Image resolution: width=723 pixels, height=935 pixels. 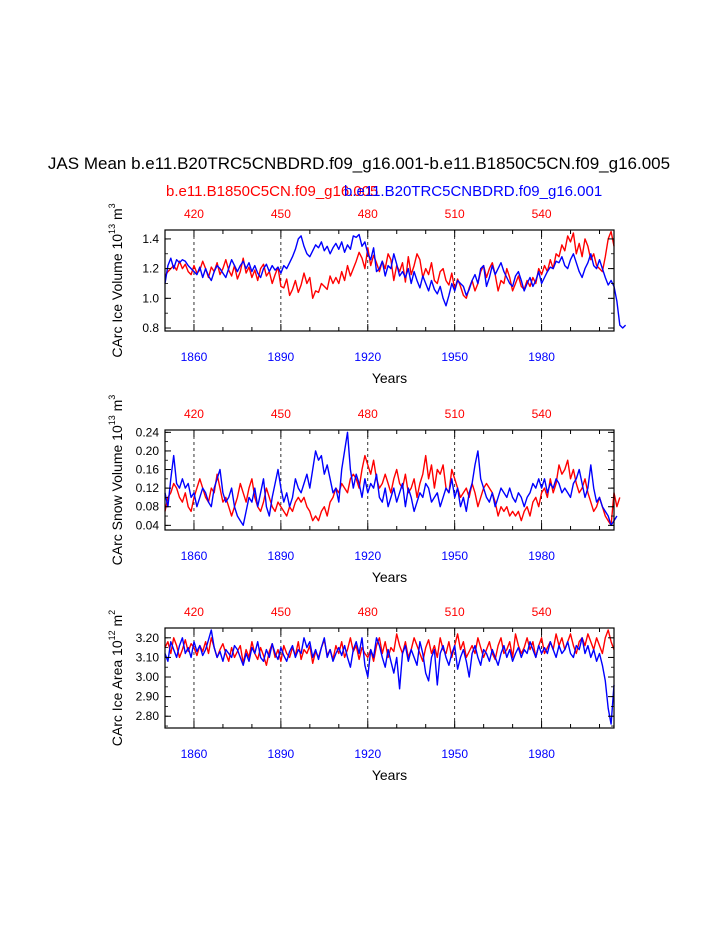 What do you see at coordinates (148, 451) in the screenshot?
I see `y-tick-label: 0.20` at bounding box center [148, 451].